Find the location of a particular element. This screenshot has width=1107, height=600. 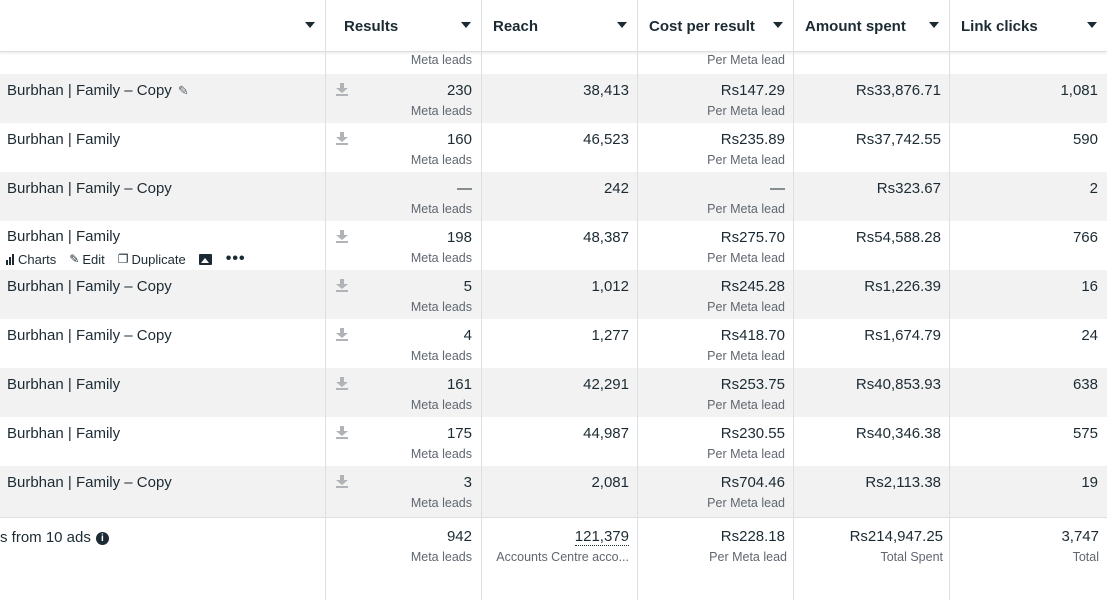

cost-value: Rs147.29 is located at coordinates (752, 90).